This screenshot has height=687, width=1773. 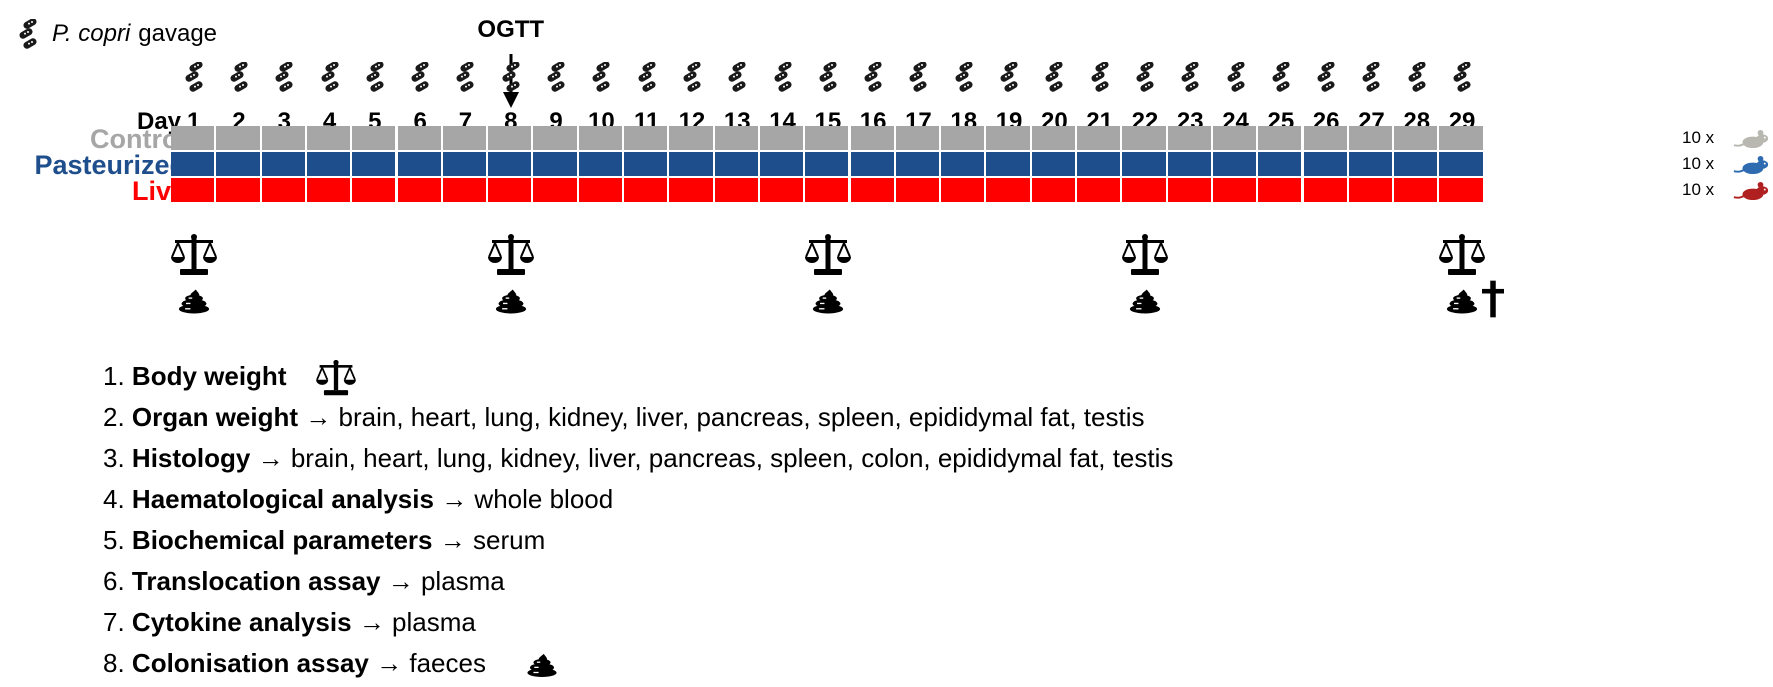 I want to click on item-number: 2., so click(x=114, y=417).